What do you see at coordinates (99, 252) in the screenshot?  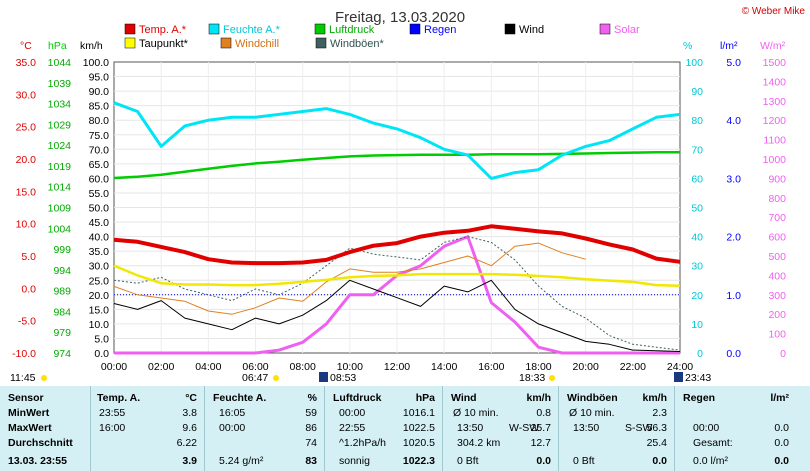 I see `kmh-tick: 35.0` at bounding box center [99, 252].